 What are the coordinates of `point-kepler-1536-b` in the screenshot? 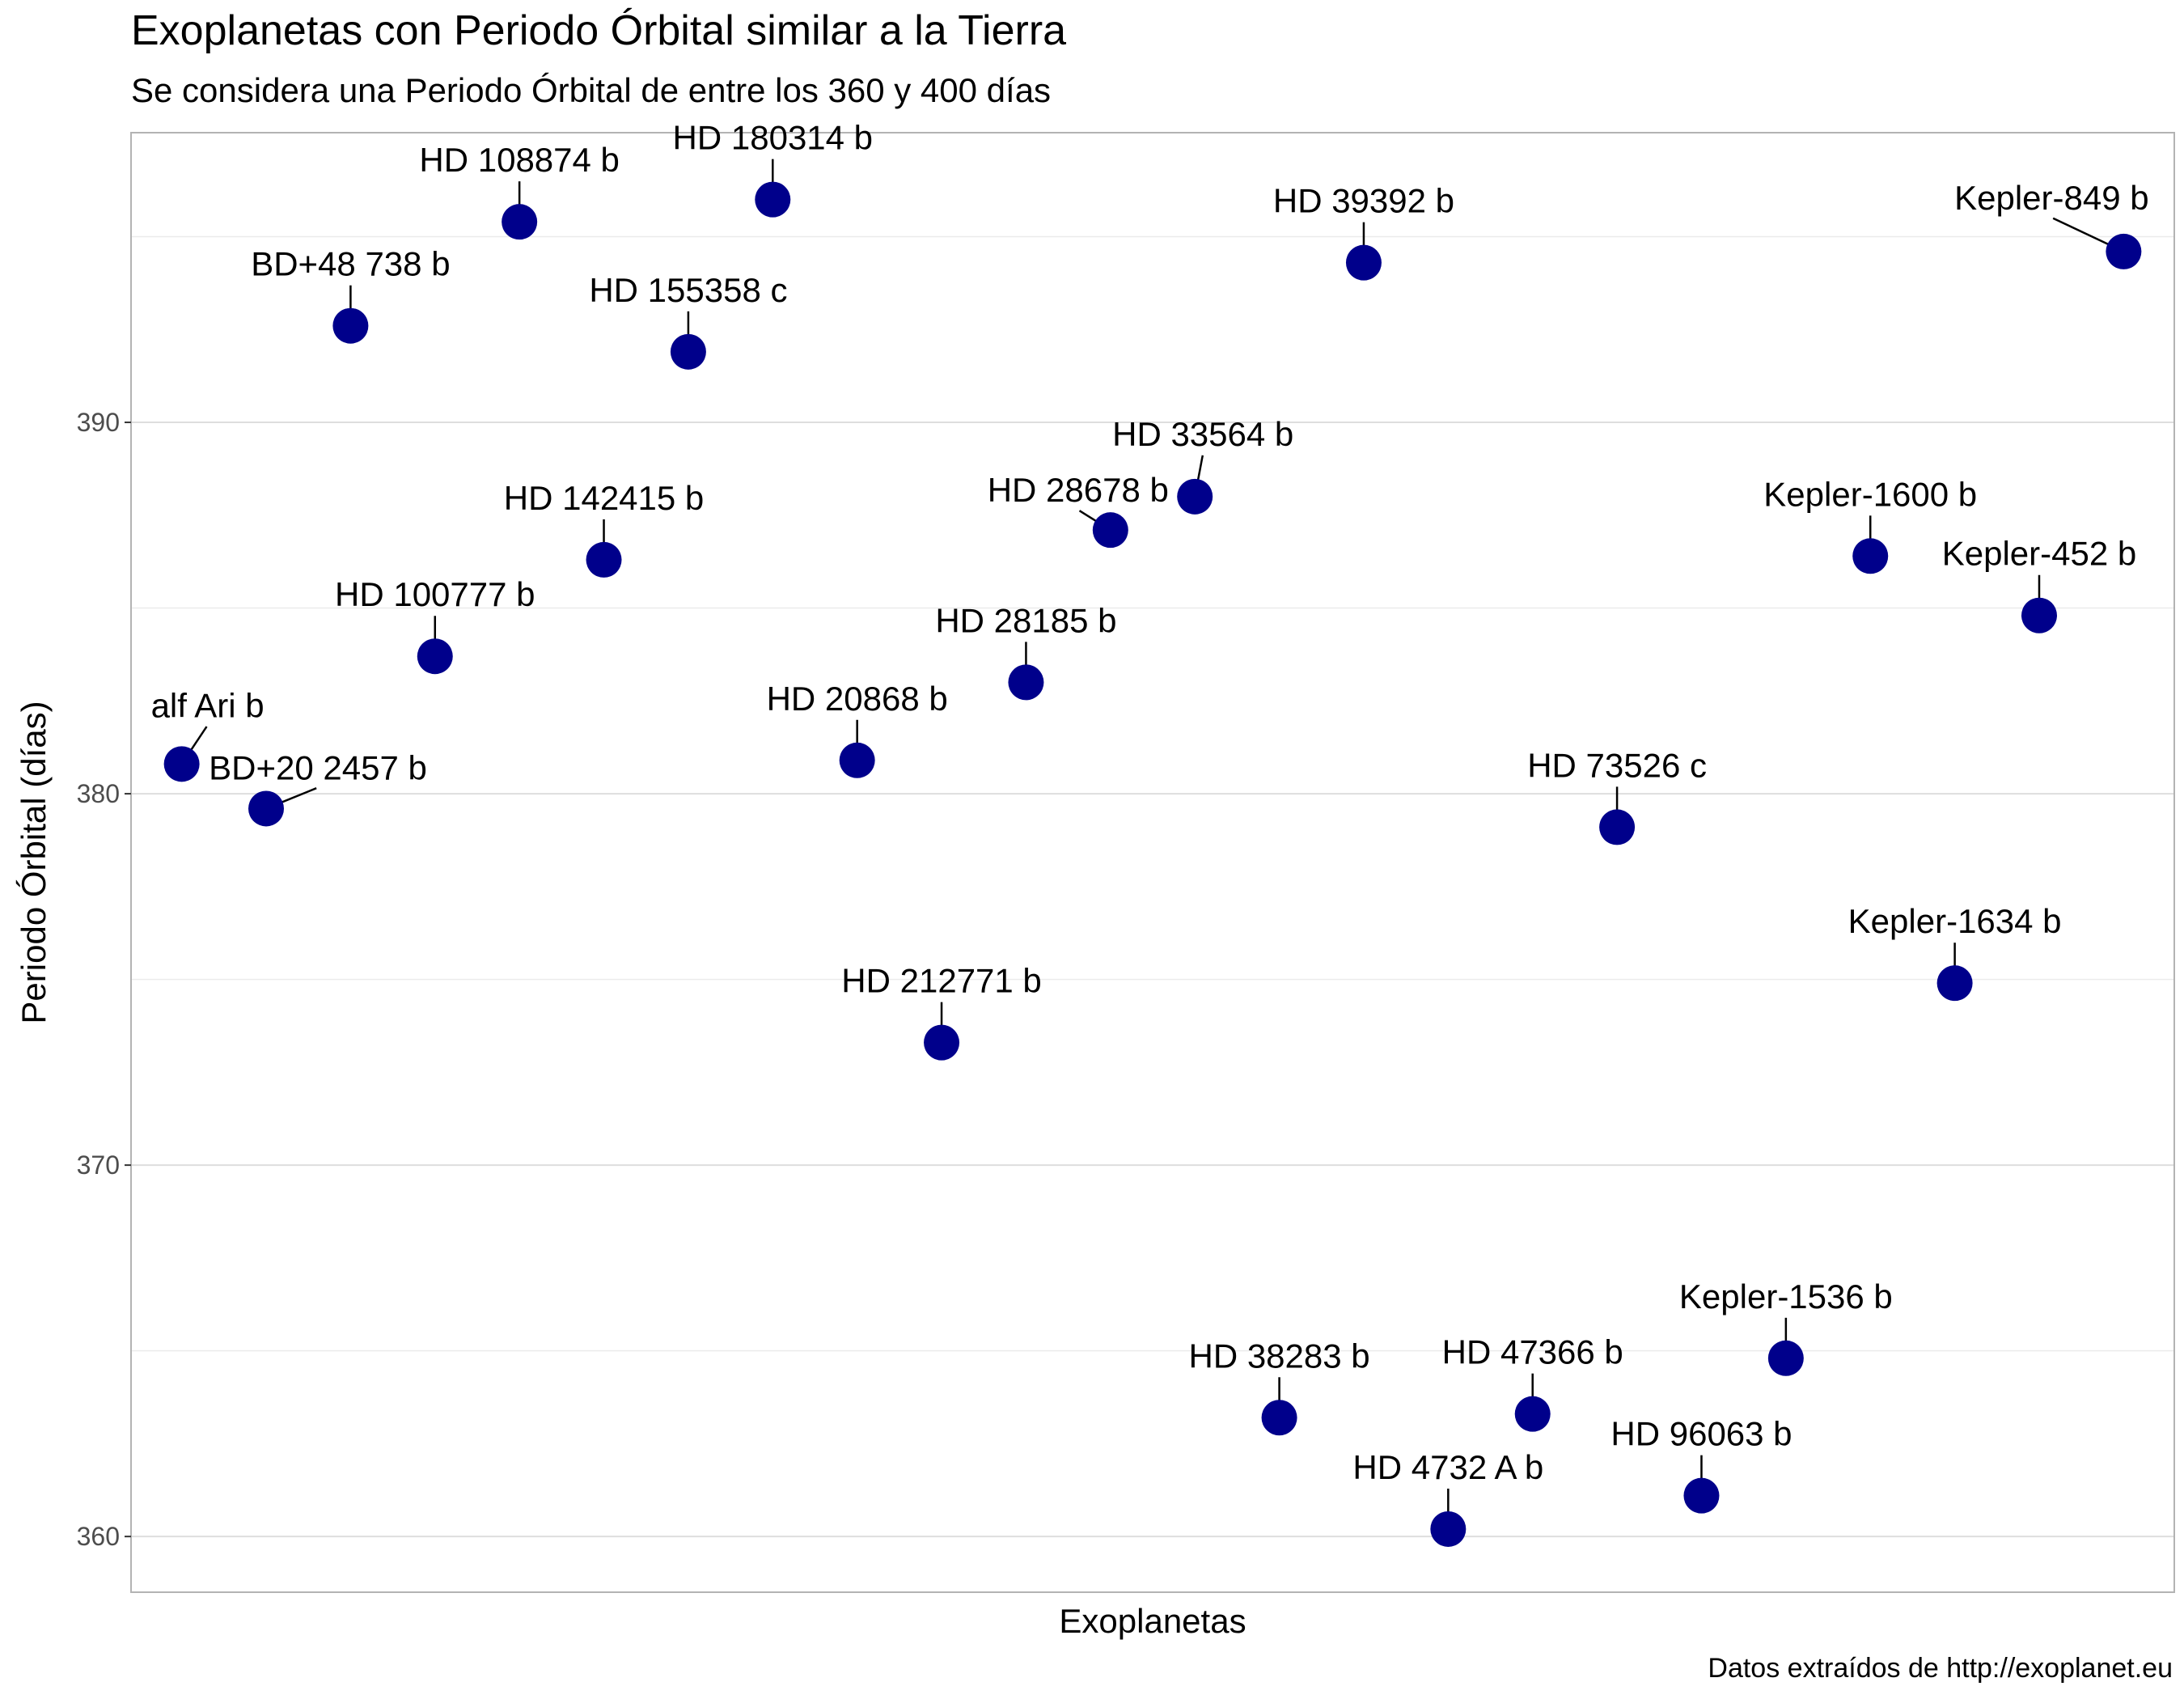 It's located at (1785, 1358).